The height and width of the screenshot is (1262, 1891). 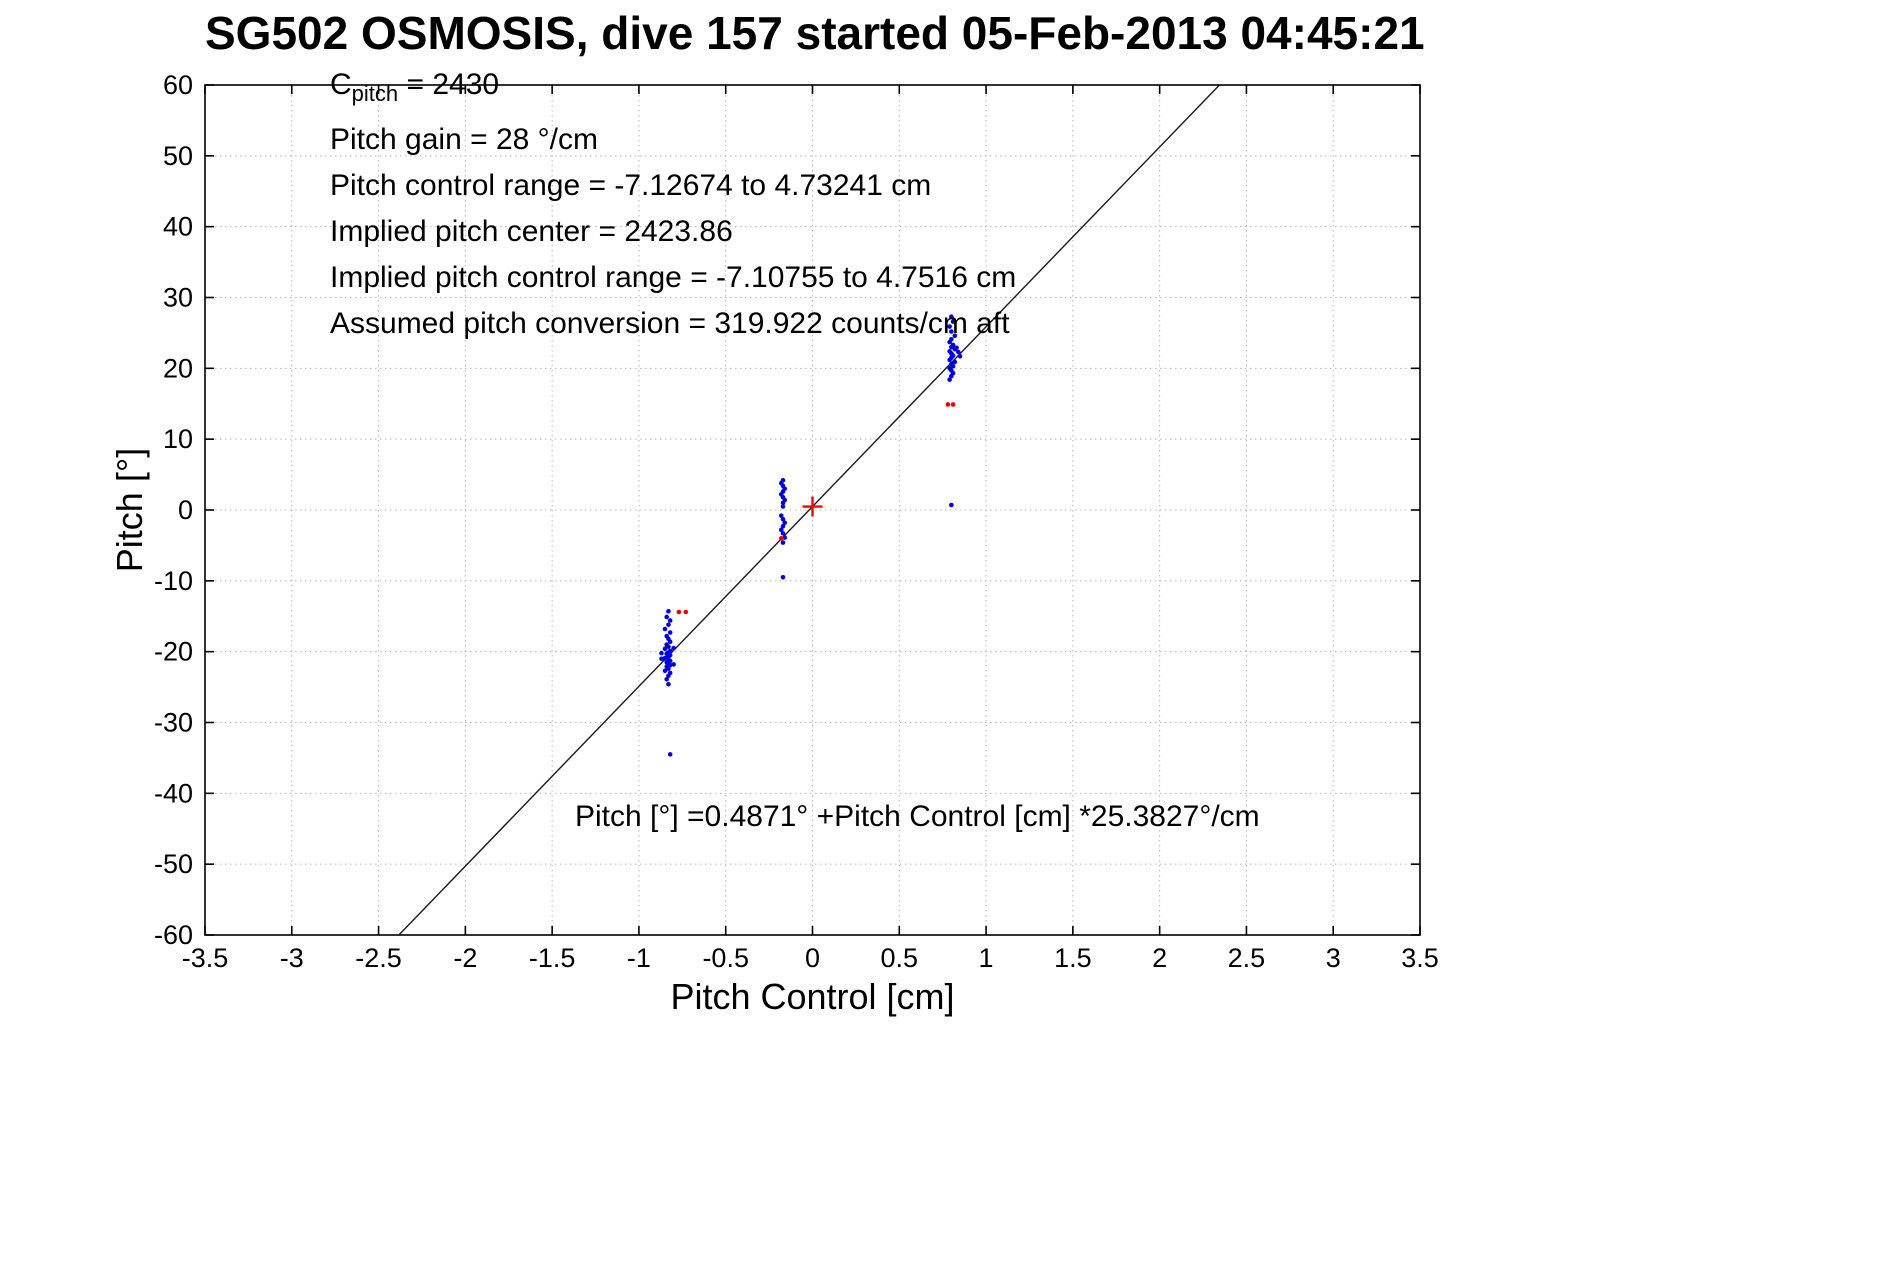 What do you see at coordinates (178, 368) in the screenshot?
I see `y-tick-label: 20` at bounding box center [178, 368].